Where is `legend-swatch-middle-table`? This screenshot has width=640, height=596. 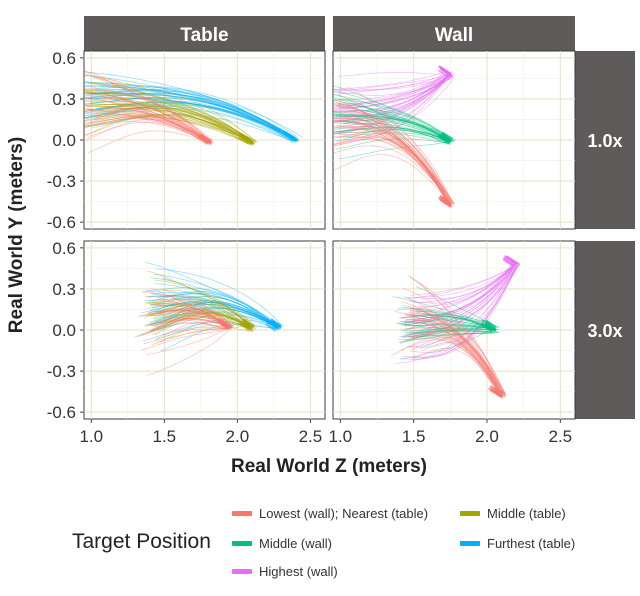
legend-swatch-middle-table is located at coordinates (470, 513).